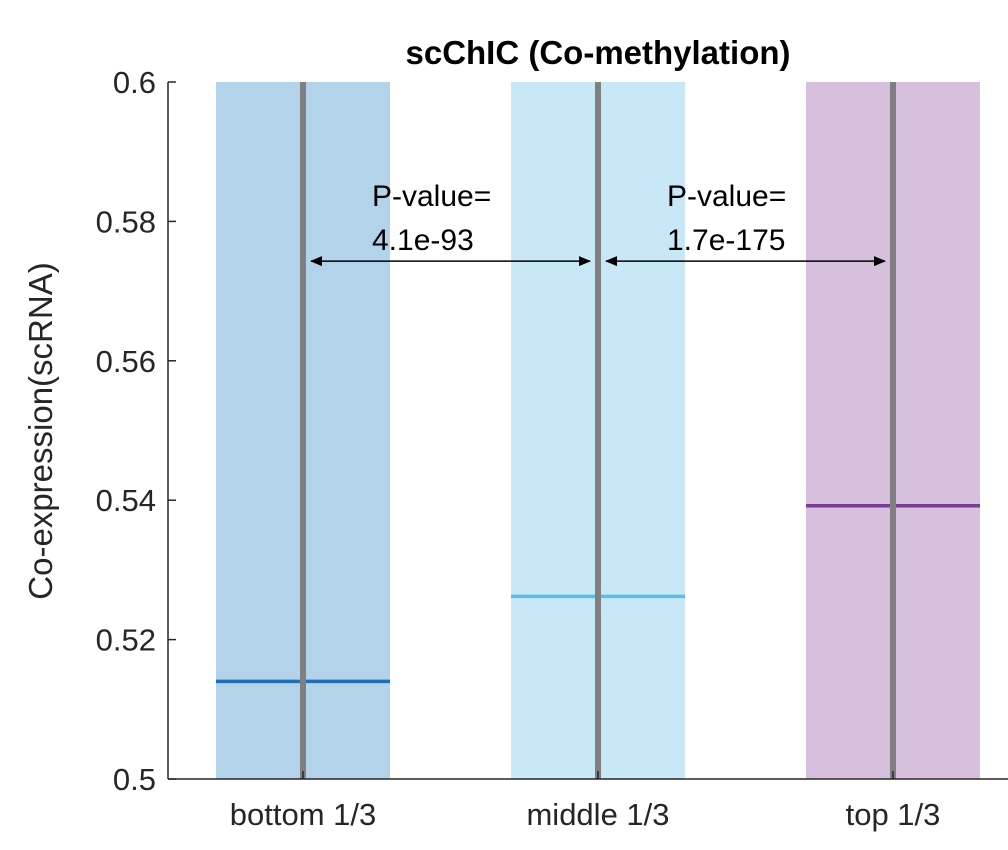  Describe the element at coordinates (40, 430) in the screenshot. I see `y-axis-label: Co-expression(scRNA)` at that location.